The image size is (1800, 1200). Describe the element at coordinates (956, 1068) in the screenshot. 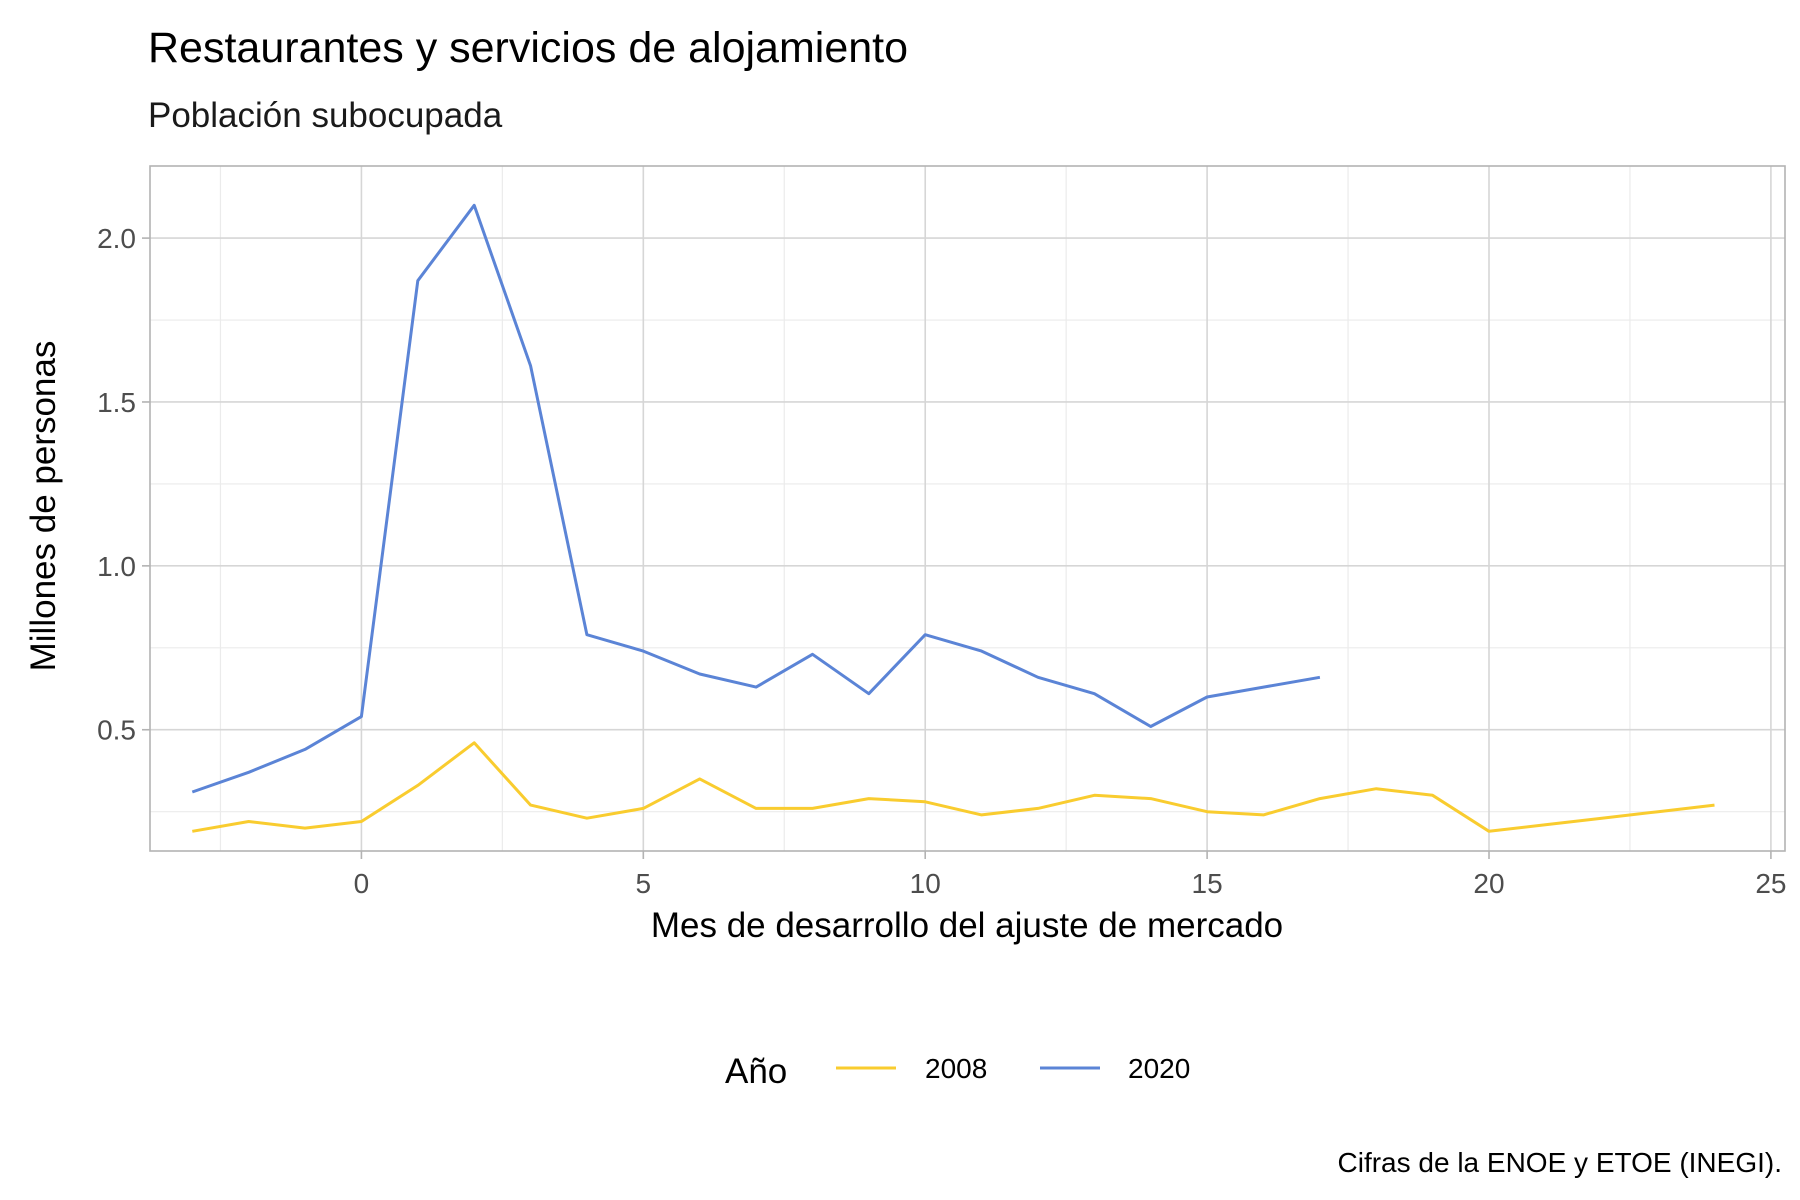

I see `legend-label-2008: 2008` at that location.